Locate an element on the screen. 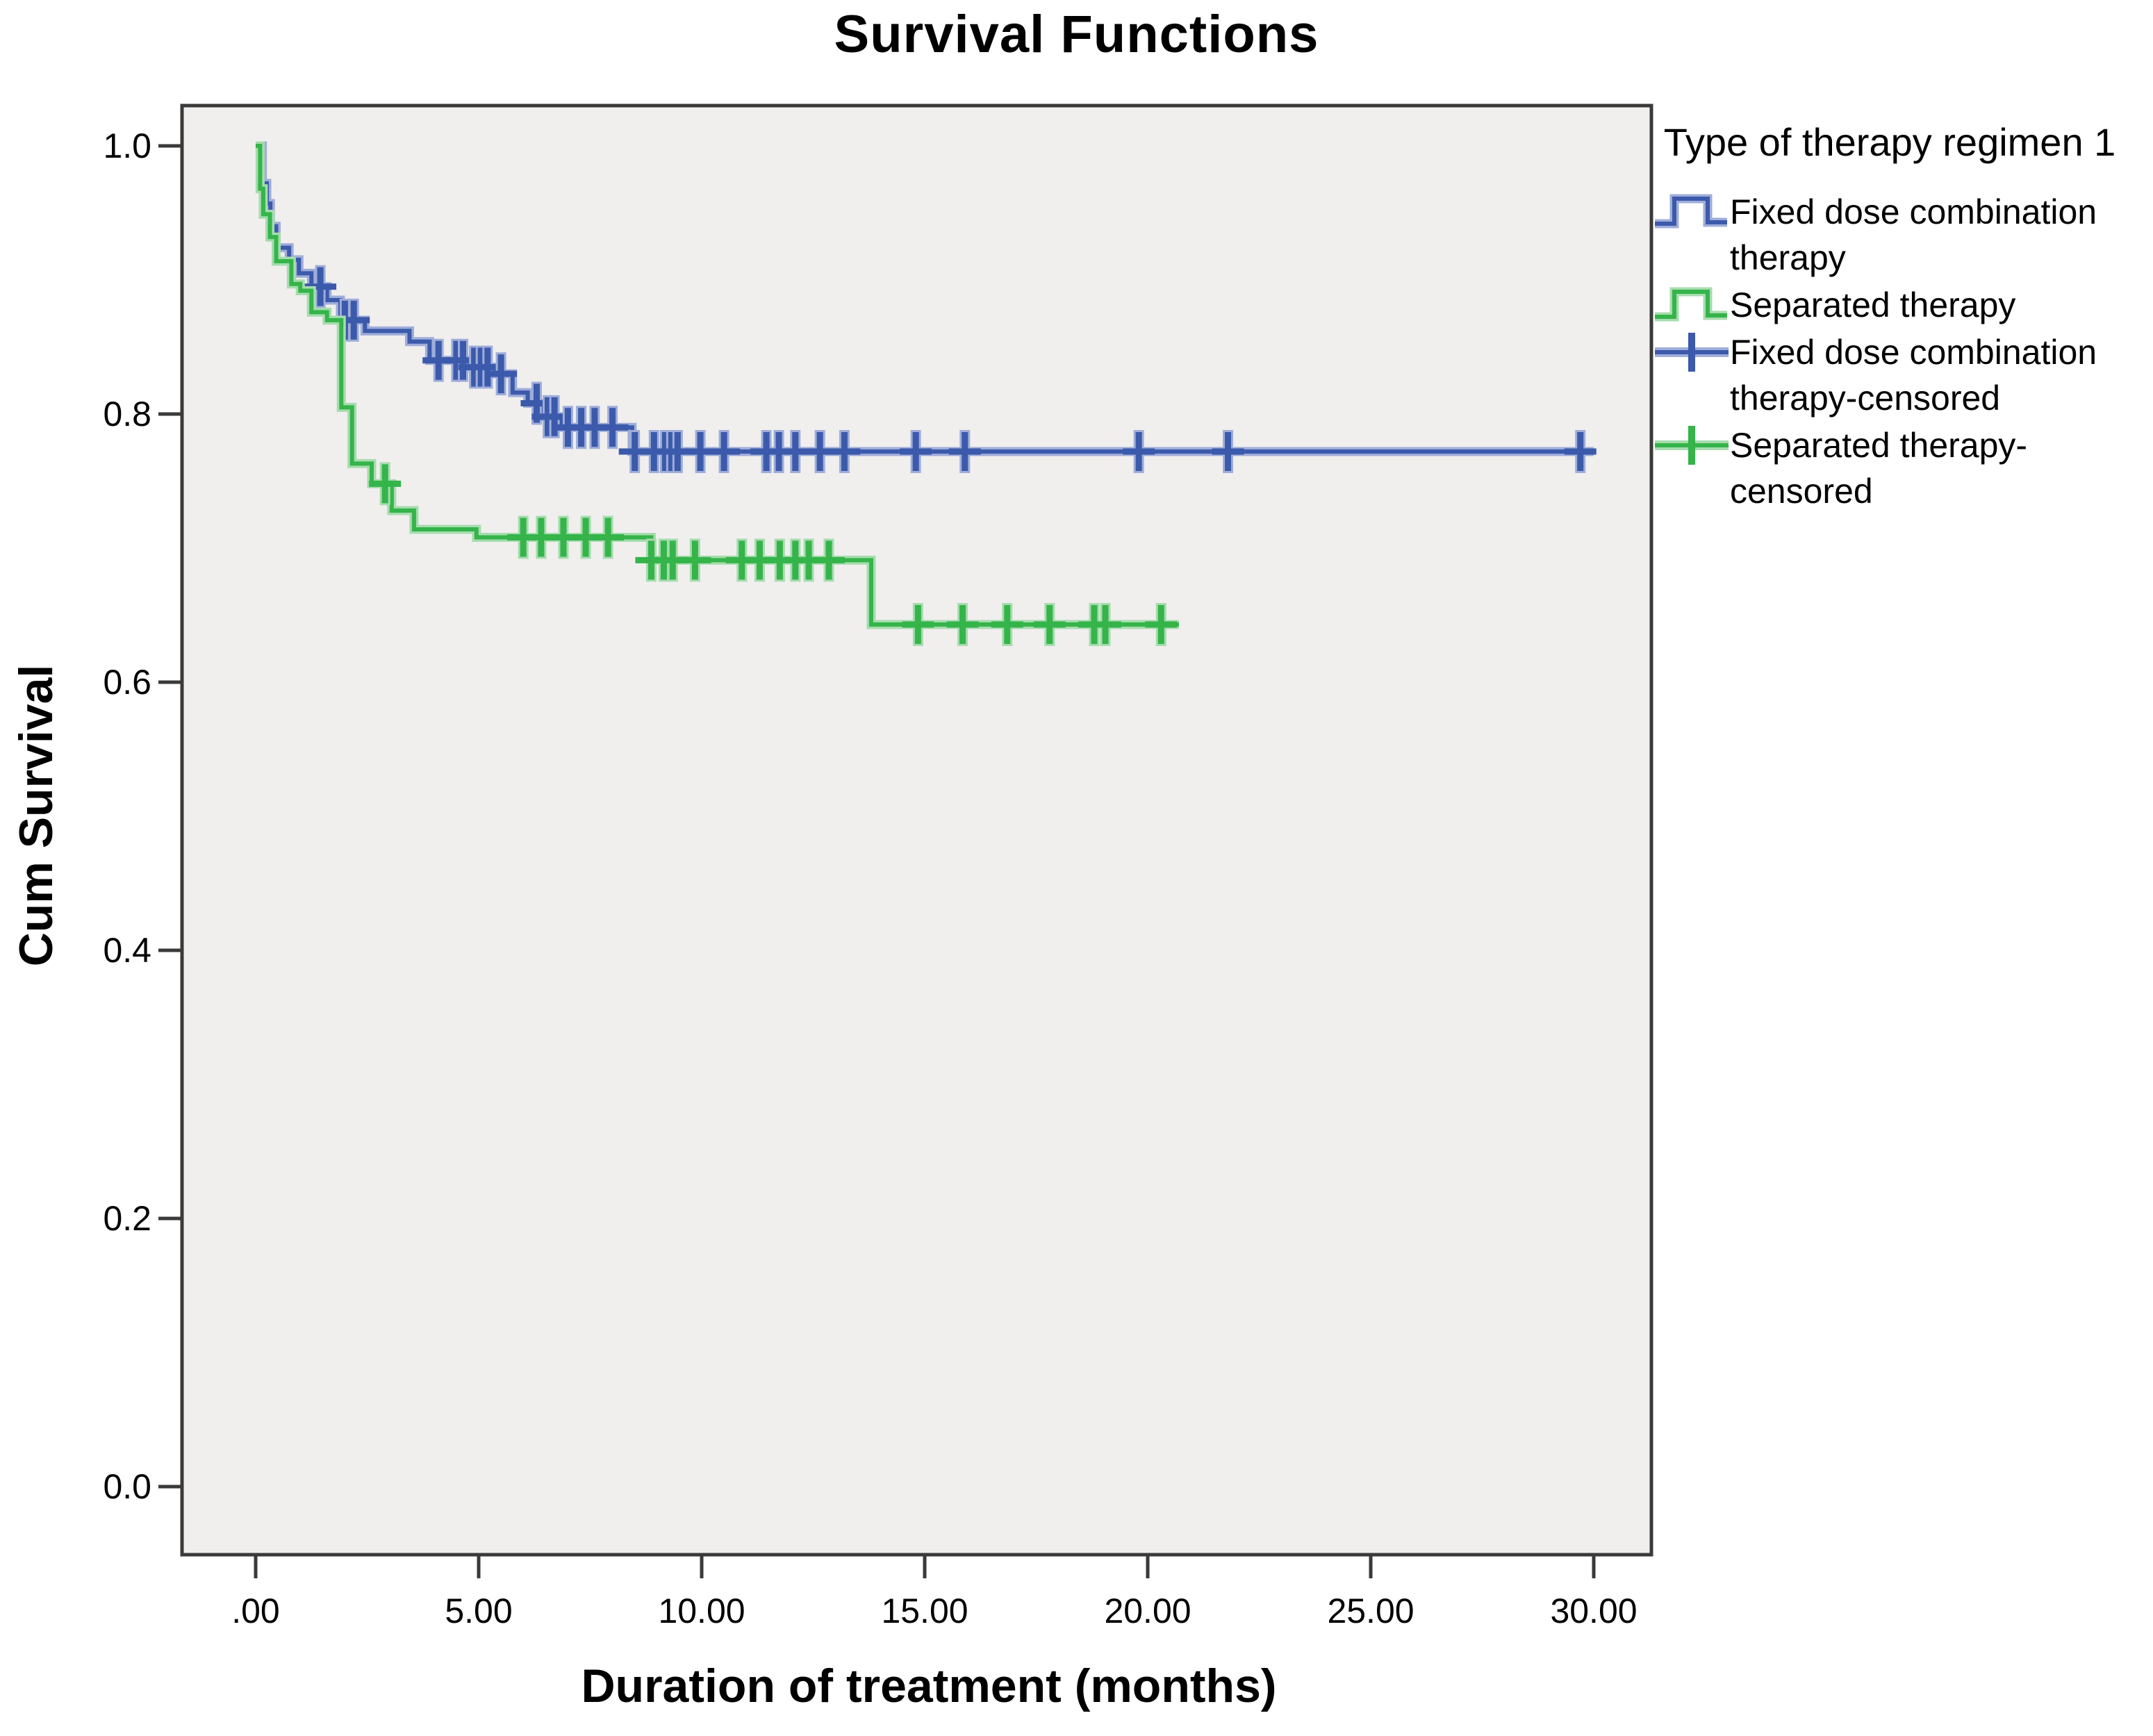 The height and width of the screenshot is (1736, 2153). legend-item-separated: Separated therapy is located at coordinates (1900, 305).